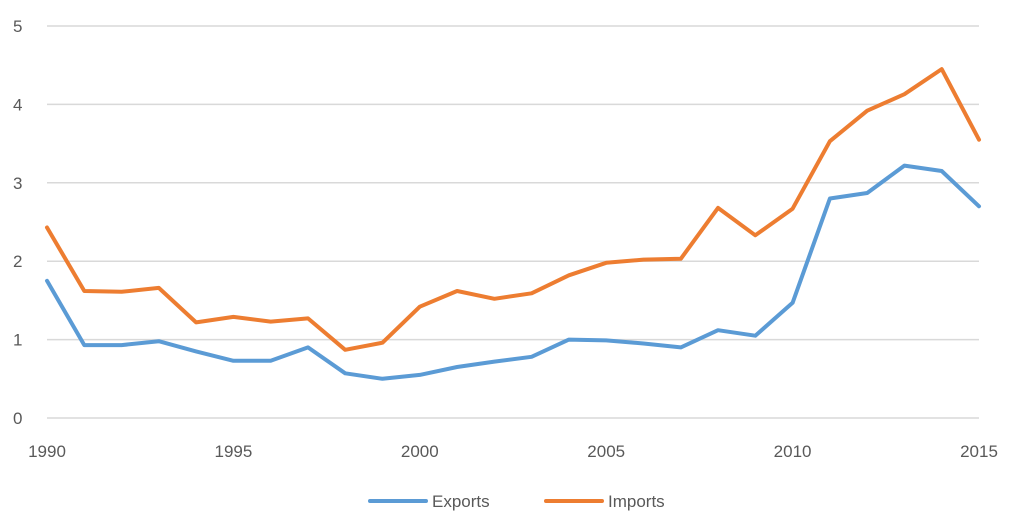 Image resolution: width=1013 pixels, height=523 pixels. I want to click on legend-label-imports: Imports, so click(636, 501).